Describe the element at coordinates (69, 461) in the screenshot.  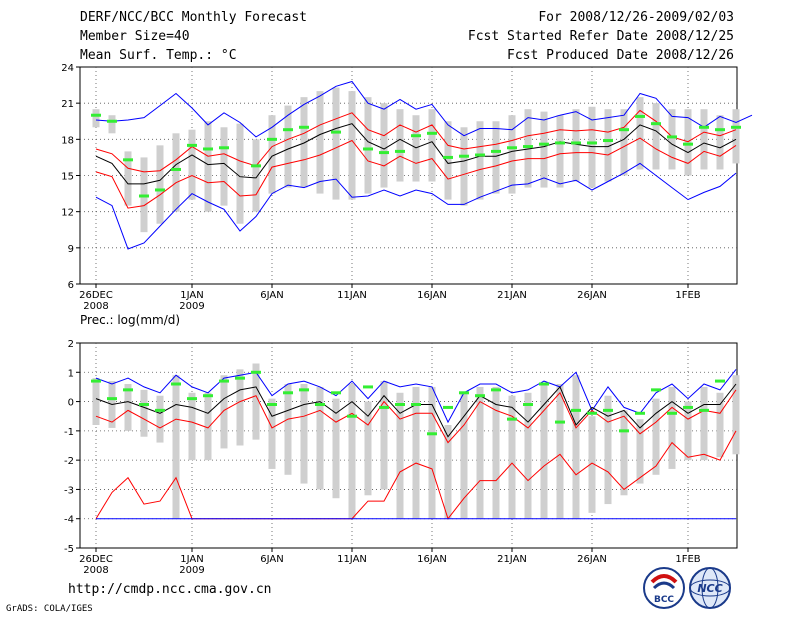
I see `p2-y-tick-label: -2` at that location.